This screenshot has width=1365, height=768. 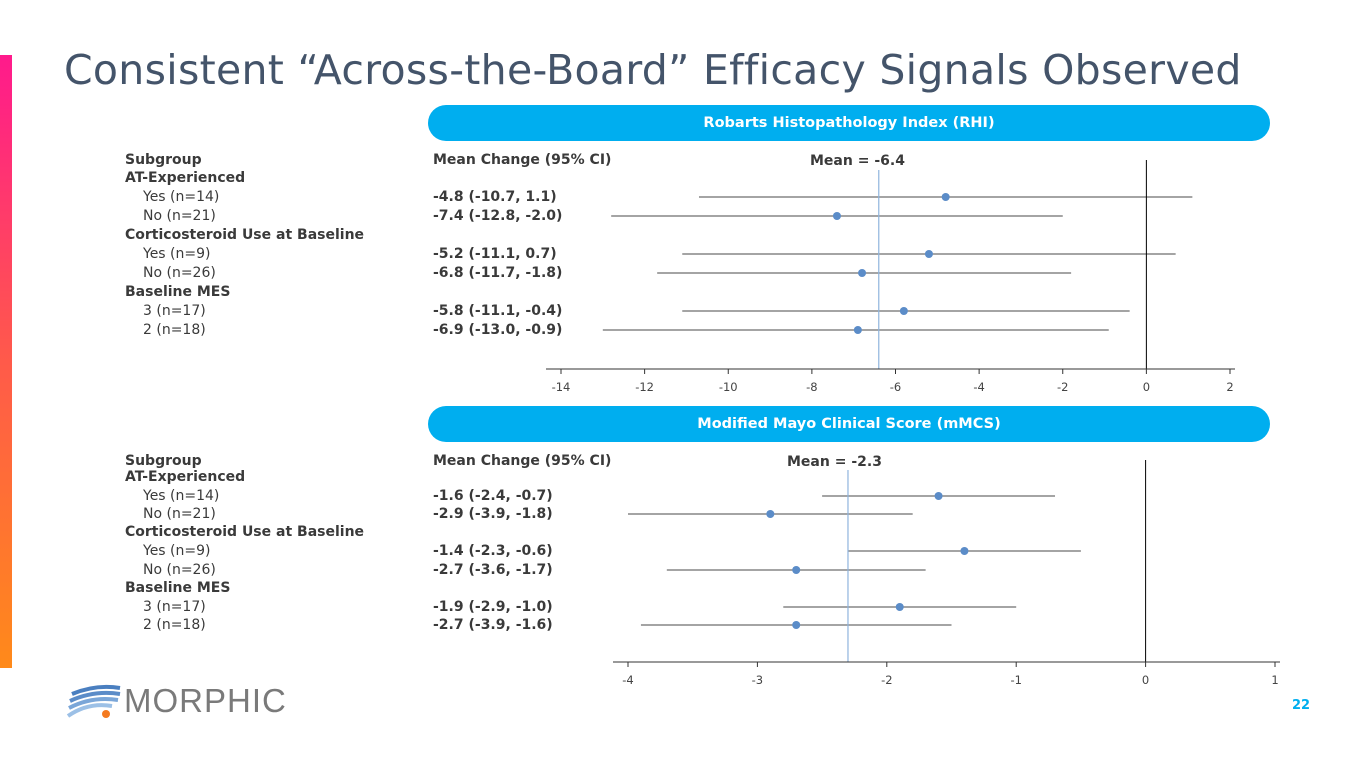 What do you see at coordinates (498, 216) in the screenshot?
I see `row-value: -7.4 (-12.8, -2.0)` at bounding box center [498, 216].